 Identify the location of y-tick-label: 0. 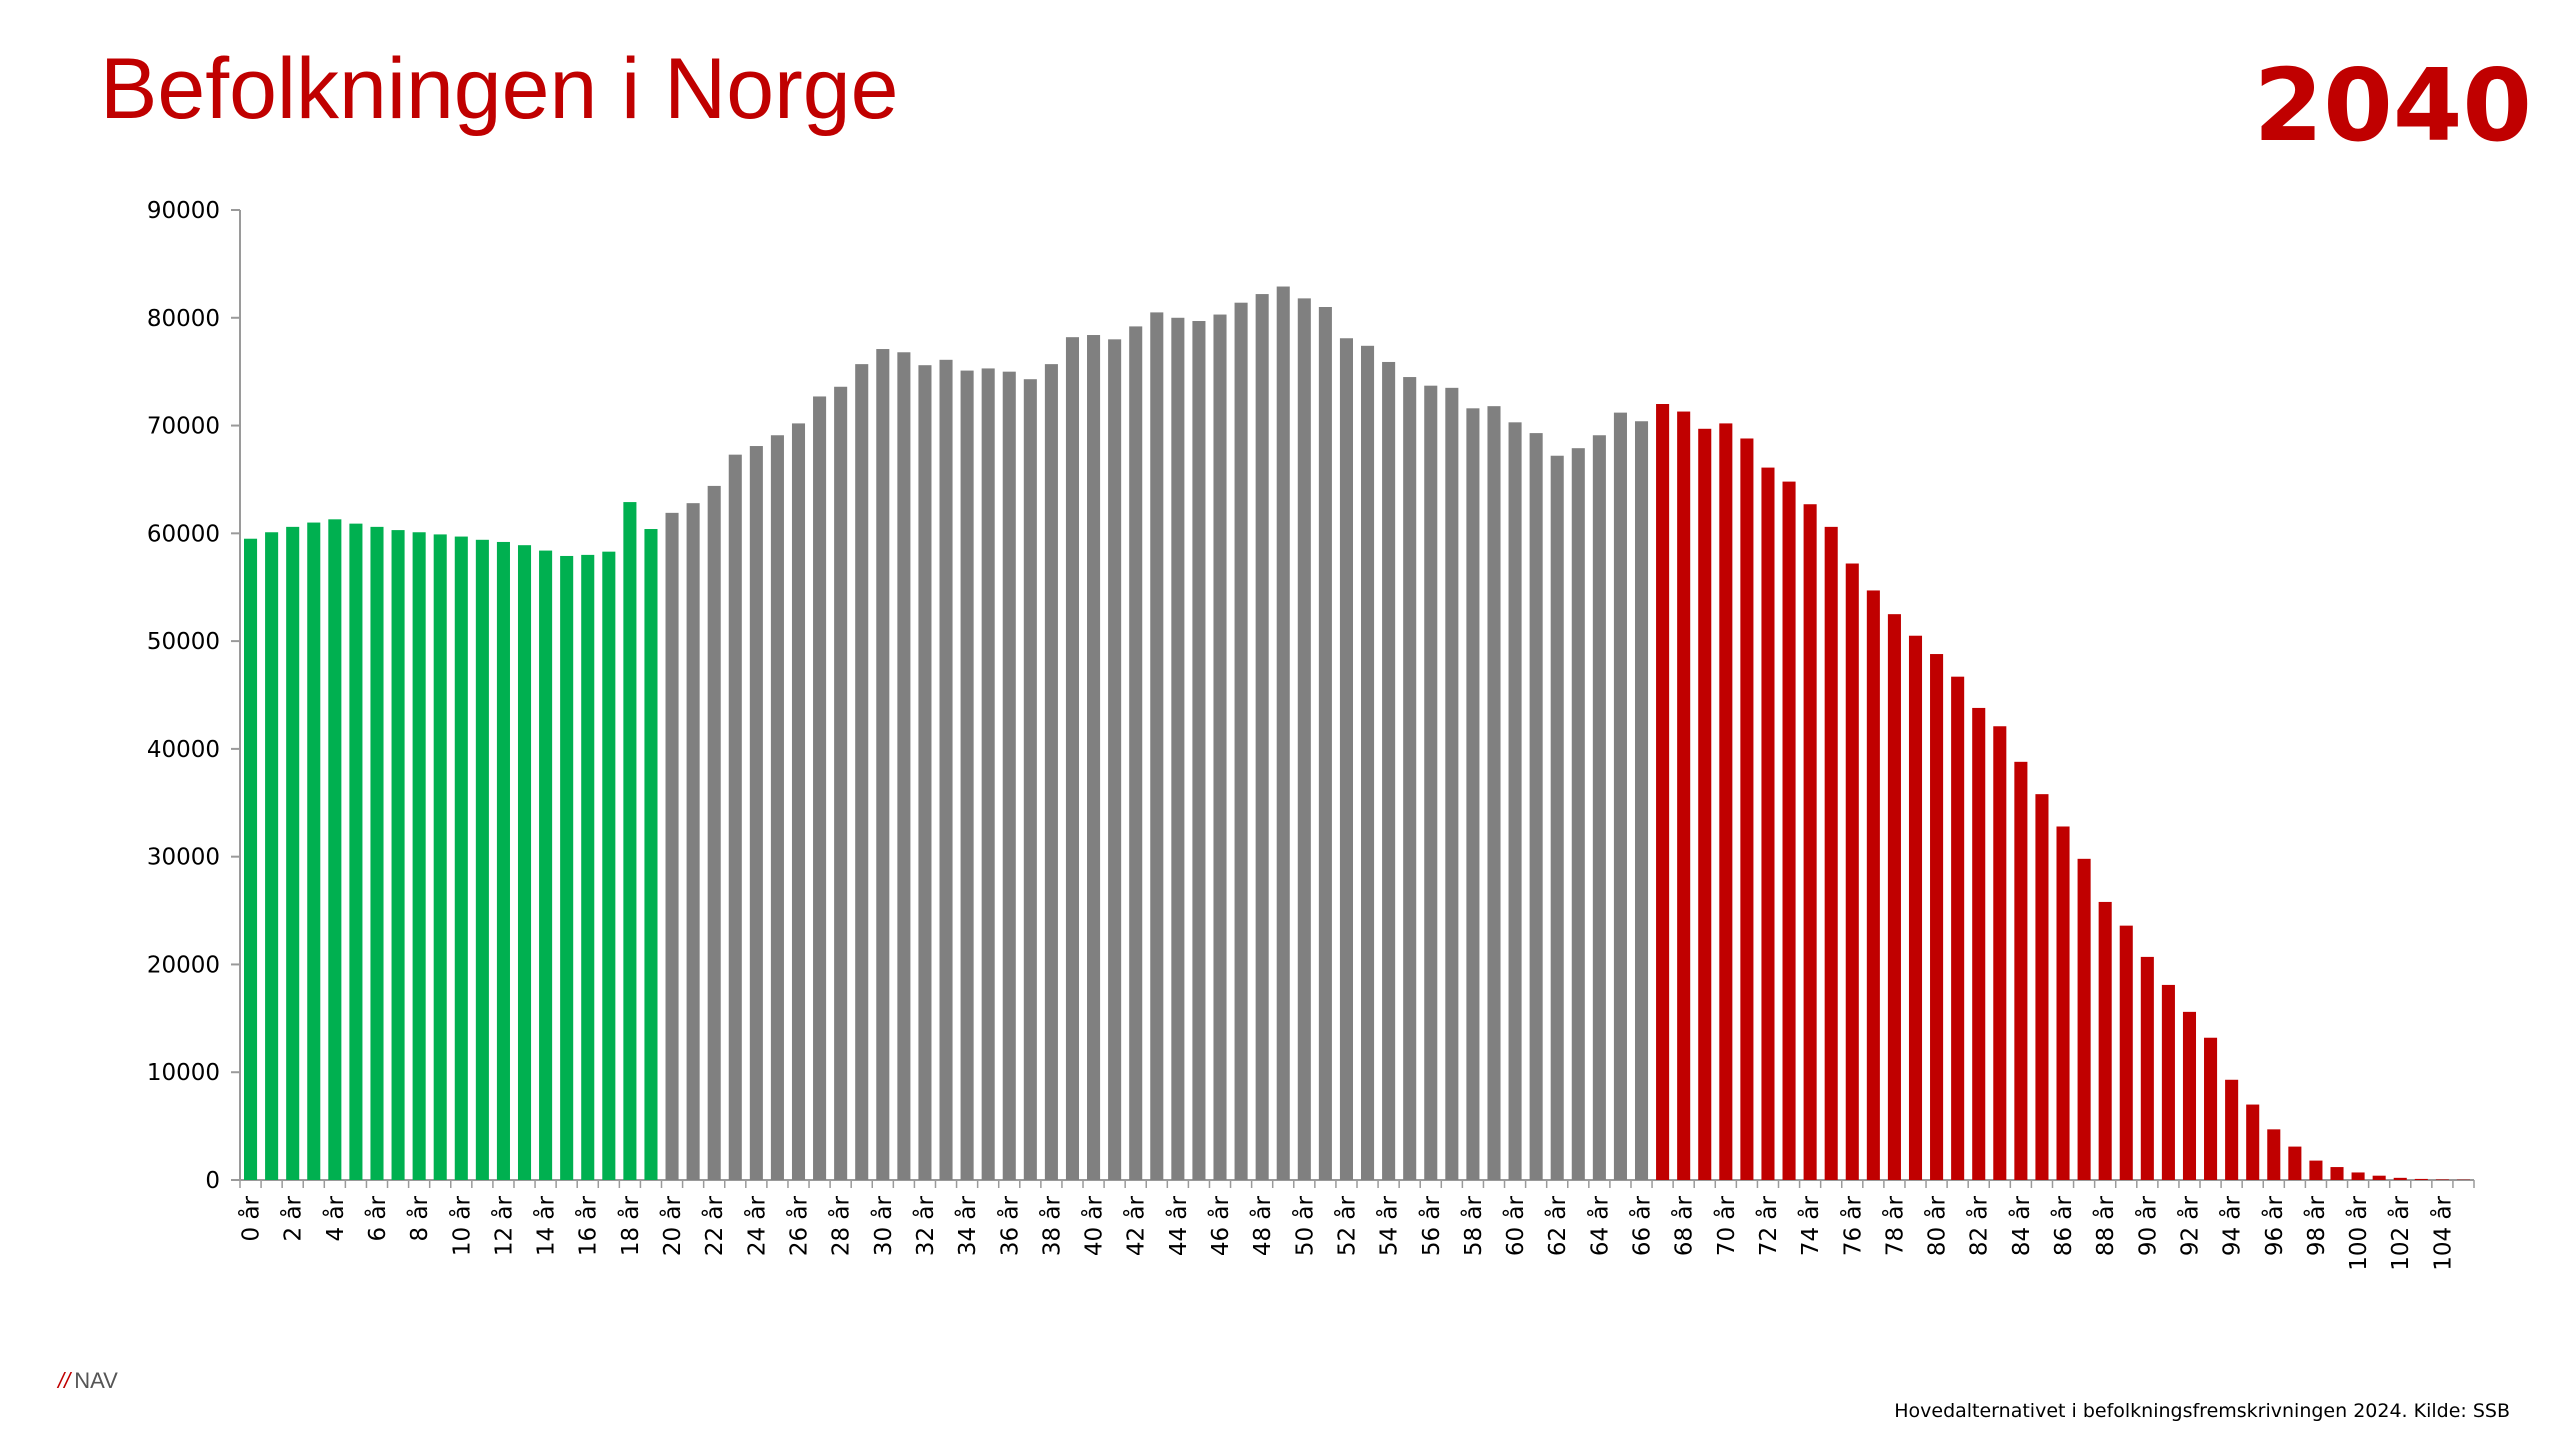
(212, 1181).